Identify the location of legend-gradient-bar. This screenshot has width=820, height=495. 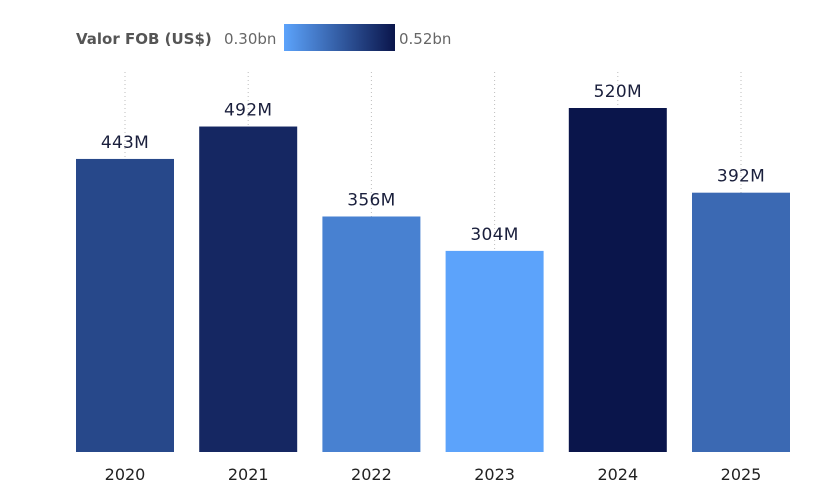
(339, 37).